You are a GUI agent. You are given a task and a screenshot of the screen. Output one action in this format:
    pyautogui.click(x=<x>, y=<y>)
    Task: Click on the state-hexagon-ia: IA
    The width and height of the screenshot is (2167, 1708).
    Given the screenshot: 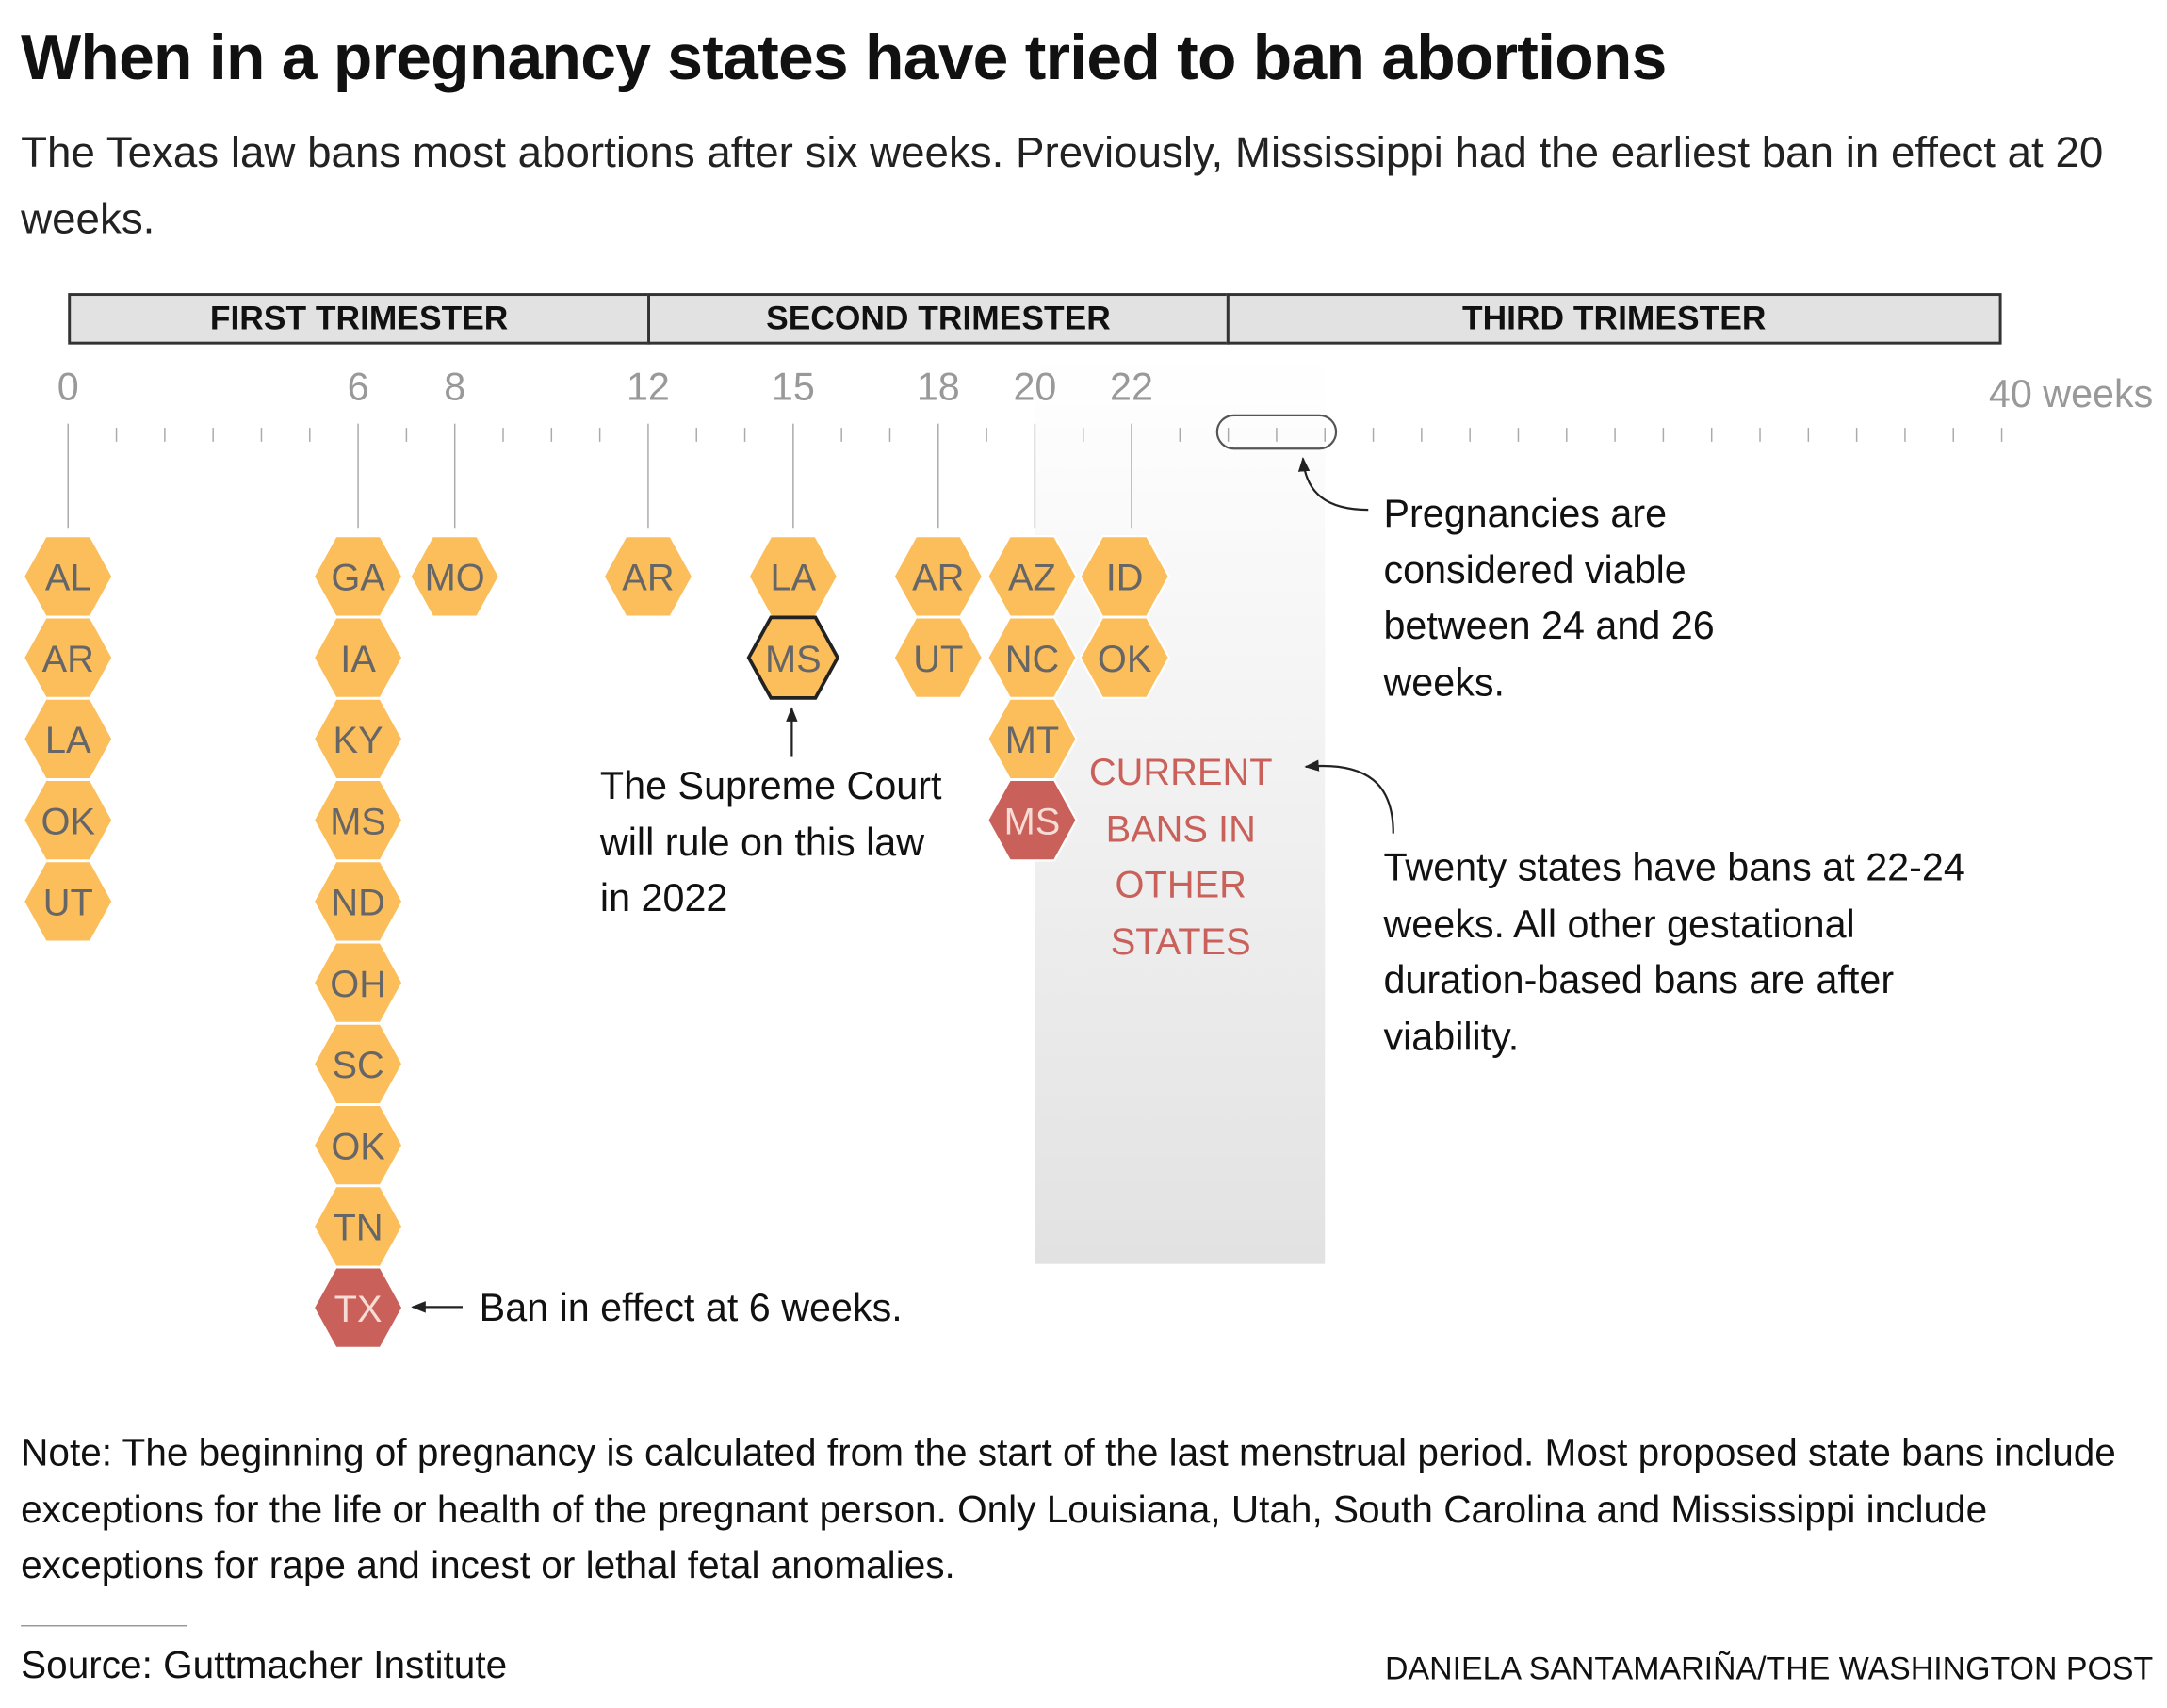 What is the action you would take?
    pyautogui.click(x=358, y=657)
    